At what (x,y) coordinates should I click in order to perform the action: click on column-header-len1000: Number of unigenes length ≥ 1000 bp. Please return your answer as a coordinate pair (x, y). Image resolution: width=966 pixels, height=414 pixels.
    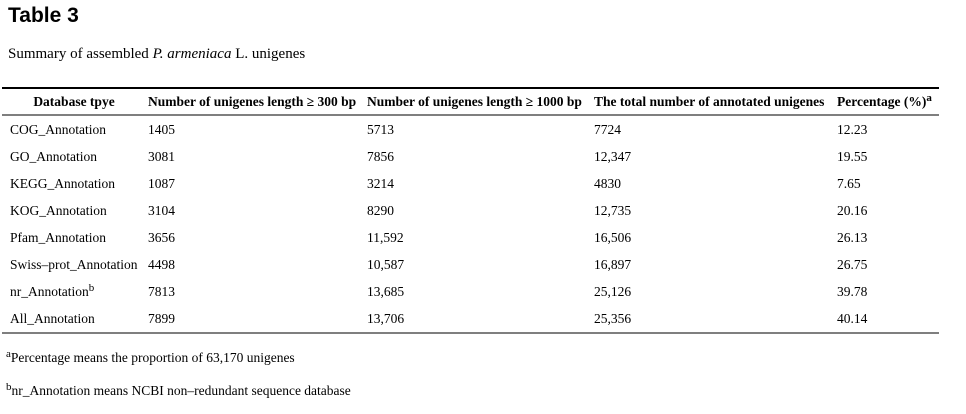
    Looking at the image, I should click on (480, 102).